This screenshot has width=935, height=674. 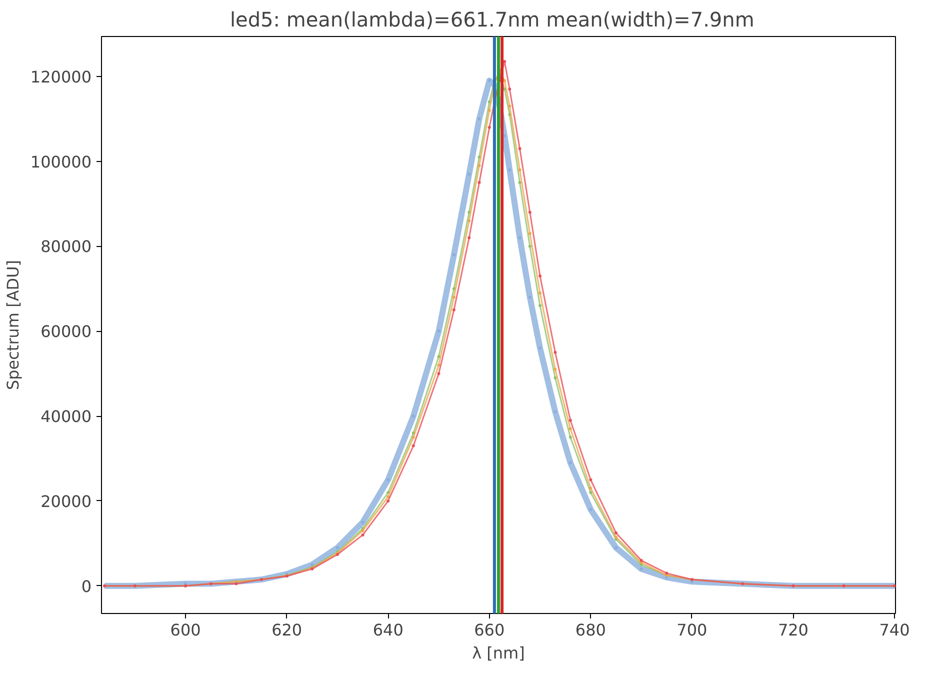 What do you see at coordinates (61, 162) in the screenshot?
I see `y-tick-label: 100000` at bounding box center [61, 162].